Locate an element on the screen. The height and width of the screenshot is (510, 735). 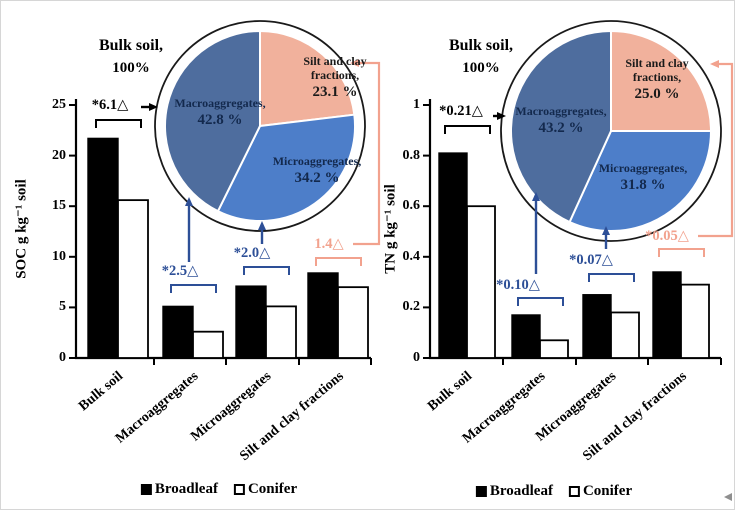
y-tick-label: 10 is located at coordinates (59, 256).